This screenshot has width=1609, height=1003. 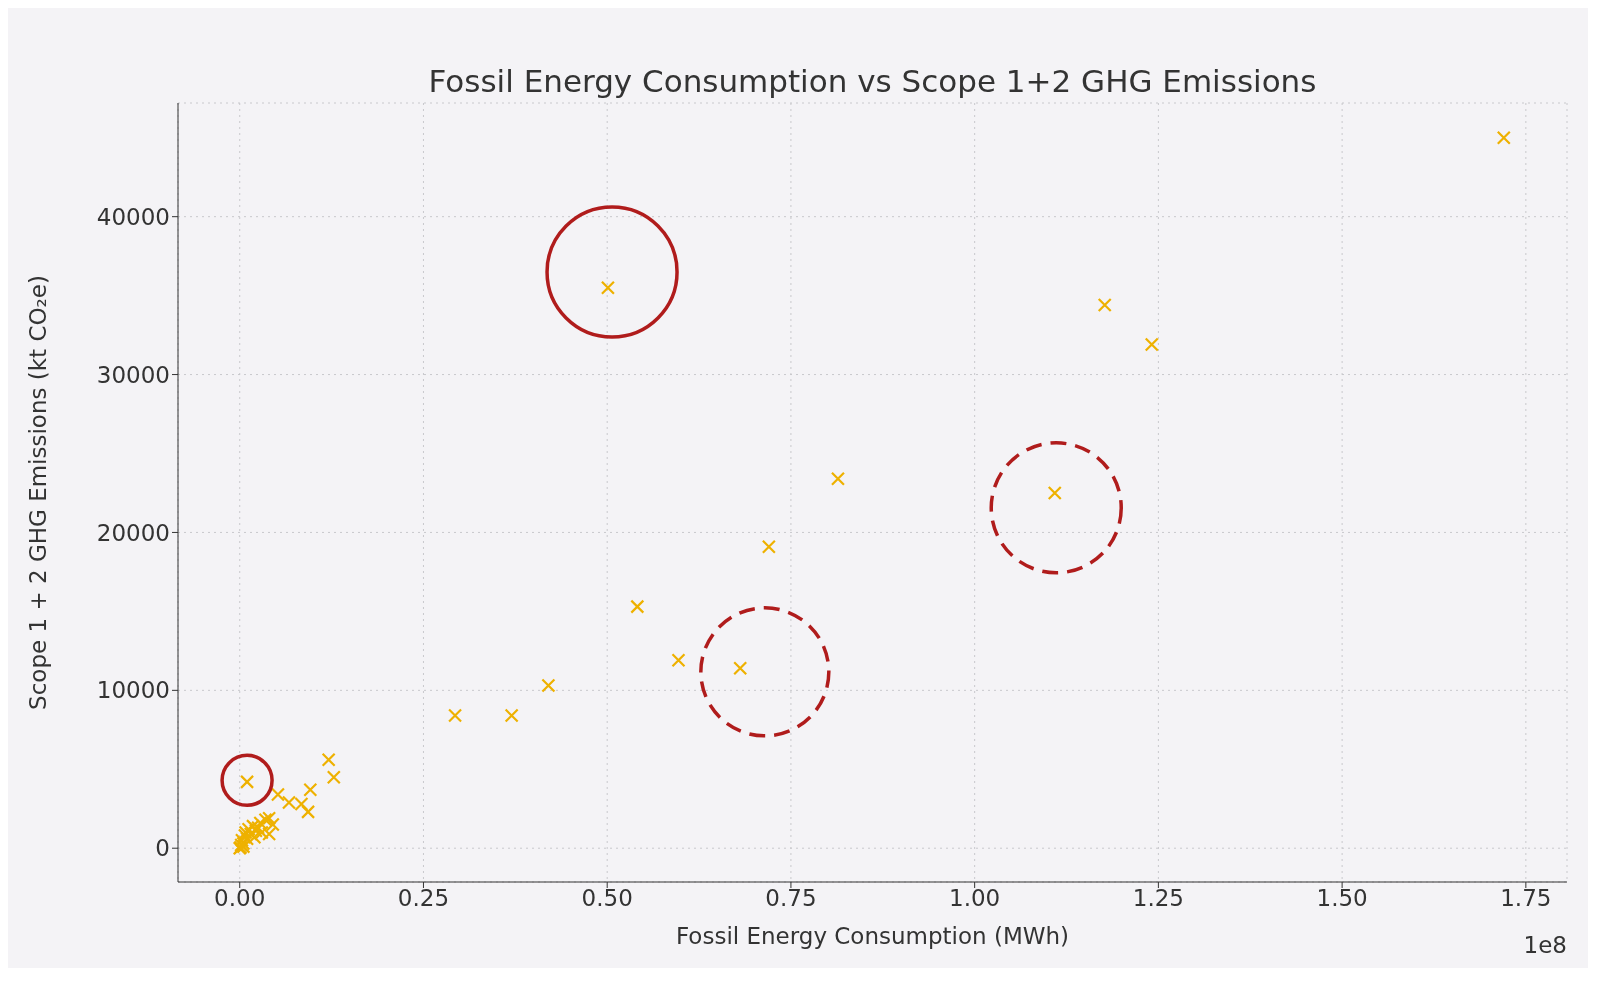 I want to click on x-tick-label: 1.00, so click(x=975, y=898).